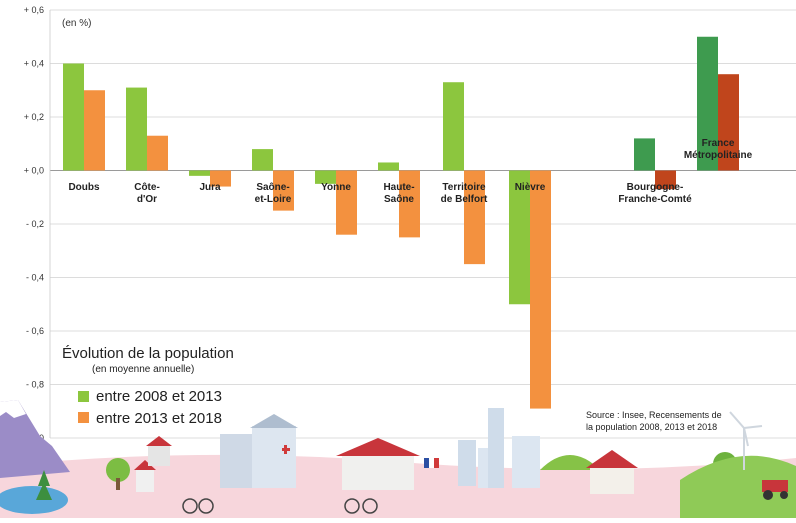 The height and width of the screenshot is (523, 796). What do you see at coordinates (464, 193) in the screenshot?
I see `category-label: Territoire de Belfort` at bounding box center [464, 193].